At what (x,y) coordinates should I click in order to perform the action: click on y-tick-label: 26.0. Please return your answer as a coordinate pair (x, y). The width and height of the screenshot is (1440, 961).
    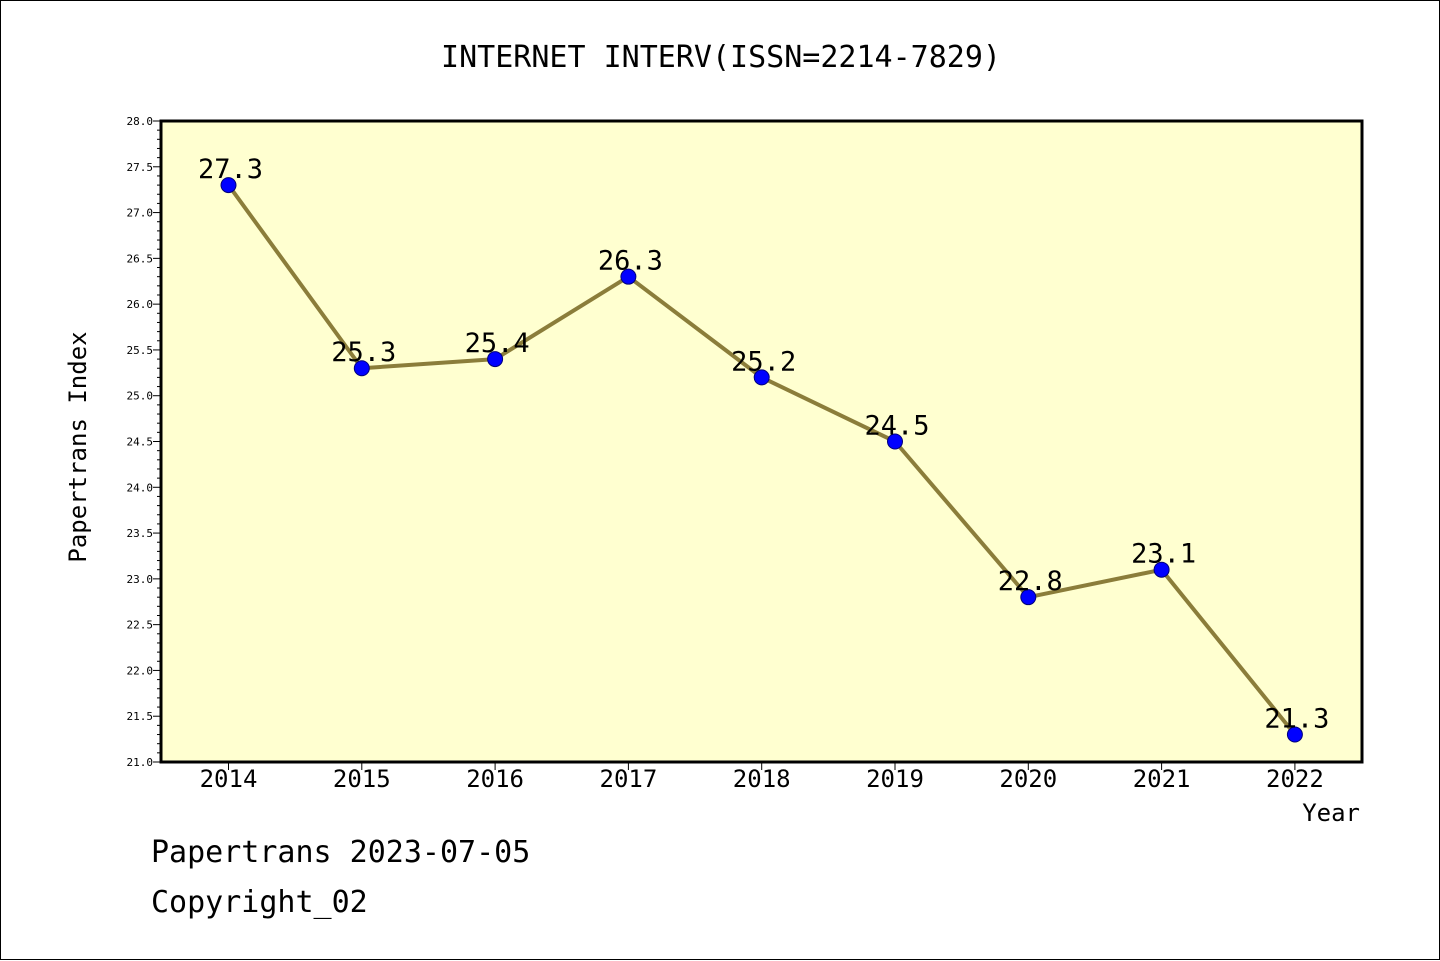
    Looking at the image, I should click on (140, 304).